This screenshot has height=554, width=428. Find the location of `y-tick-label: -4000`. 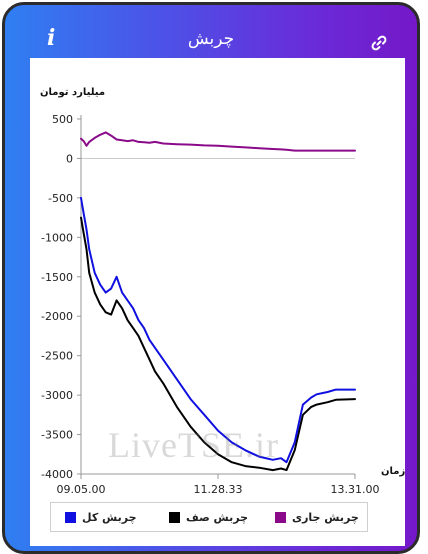

y-tick-label: -4000 is located at coordinates (57, 474).